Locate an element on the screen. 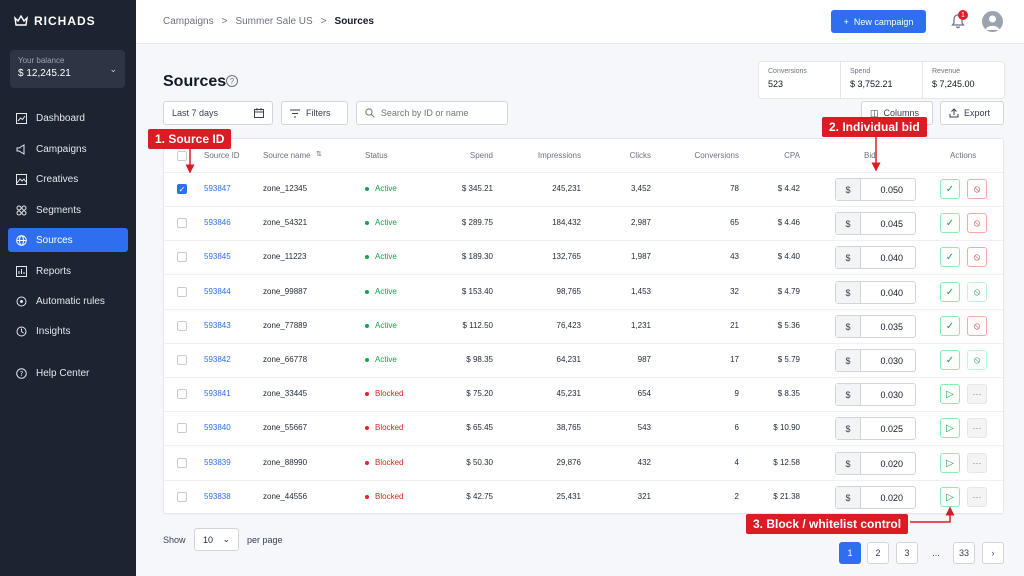  bid-input: $0.045 is located at coordinates (875, 223).